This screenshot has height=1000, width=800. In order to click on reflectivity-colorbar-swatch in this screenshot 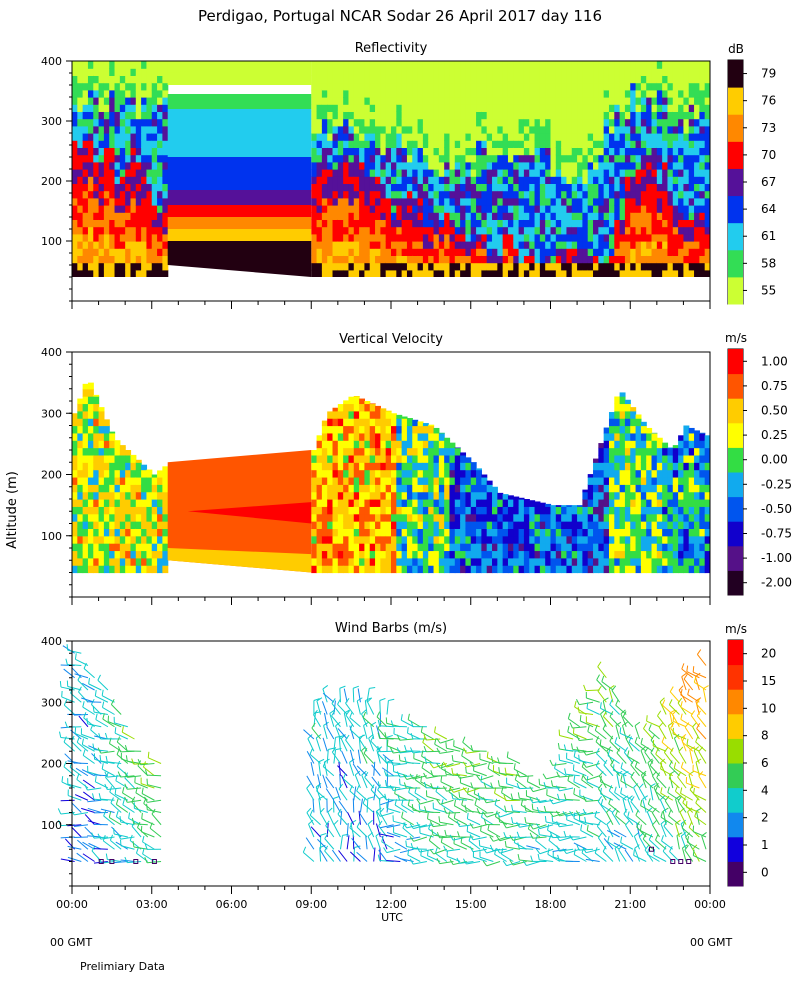, I will do `click(735, 128)`.